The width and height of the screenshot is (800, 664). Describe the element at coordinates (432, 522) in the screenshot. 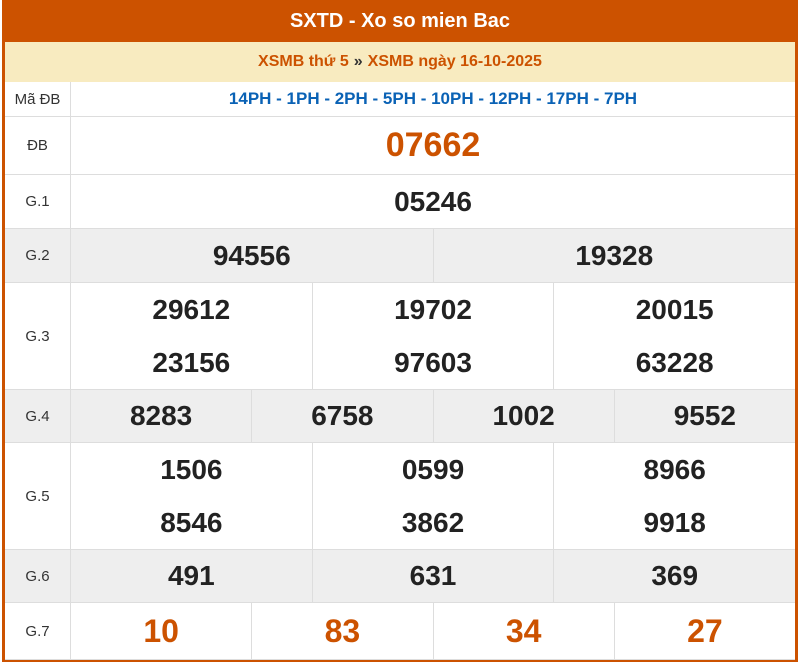

I see `prize-number: 3862` at that location.